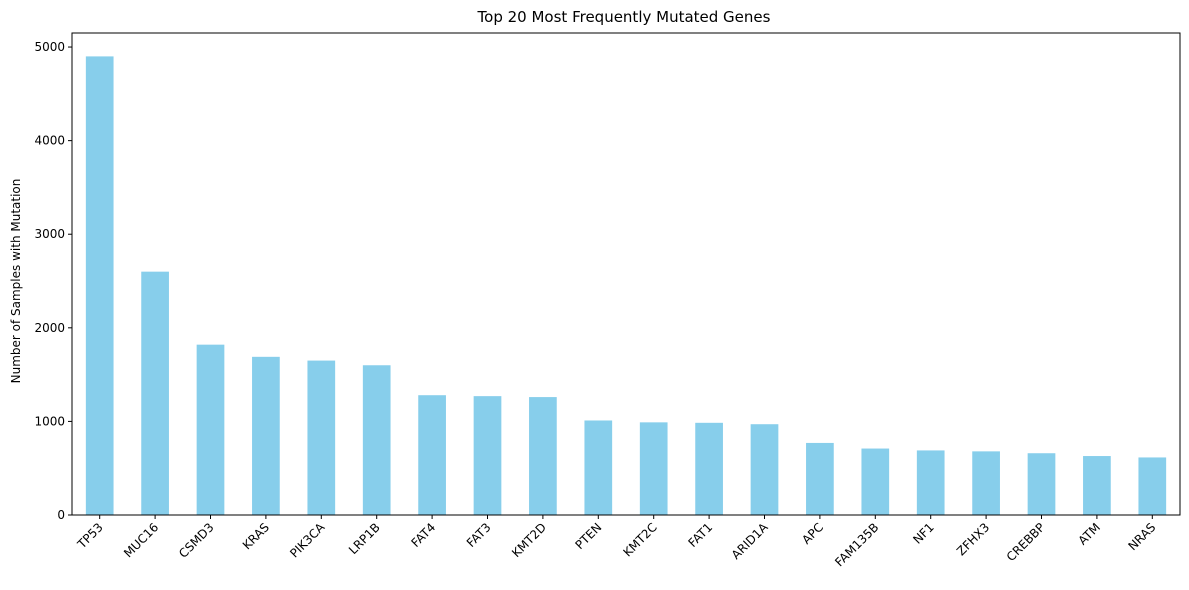 This screenshot has height=590, width=1189. Describe the element at coordinates (49, 328) in the screenshot. I see `y-tick-label: 2000` at that location.